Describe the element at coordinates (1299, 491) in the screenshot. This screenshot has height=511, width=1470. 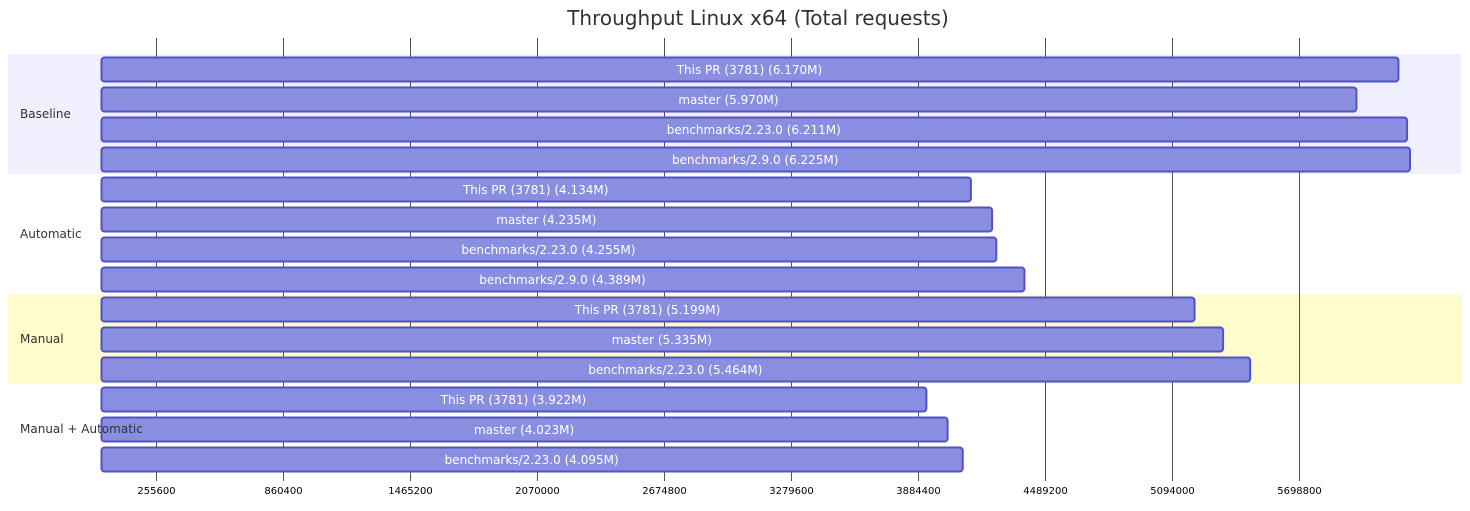
I see `x-tick-label: 5698800` at that location.